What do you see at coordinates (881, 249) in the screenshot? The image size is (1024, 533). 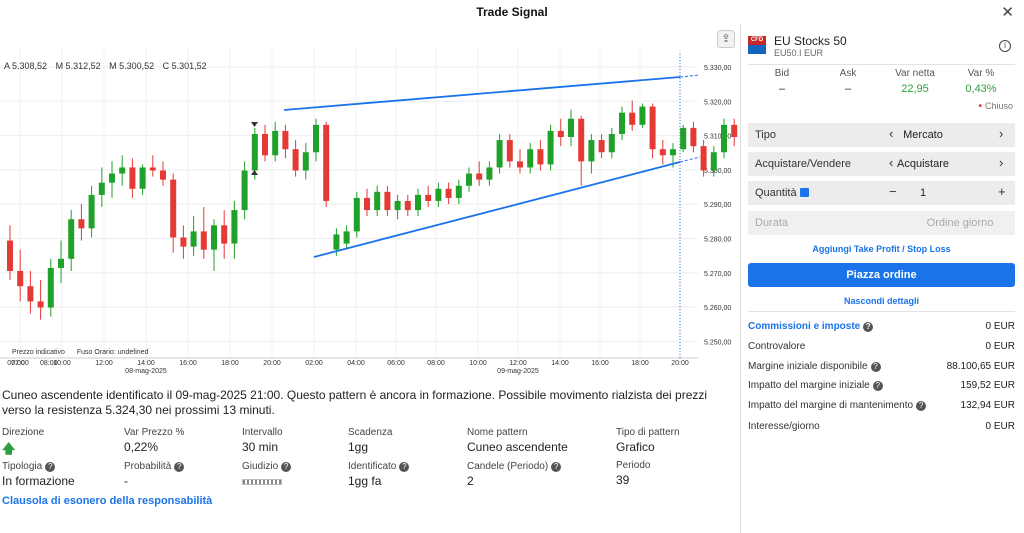 I see `add-tp-sl-link: Aggiungi Take Profit / Stop Loss` at bounding box center [881, 249].